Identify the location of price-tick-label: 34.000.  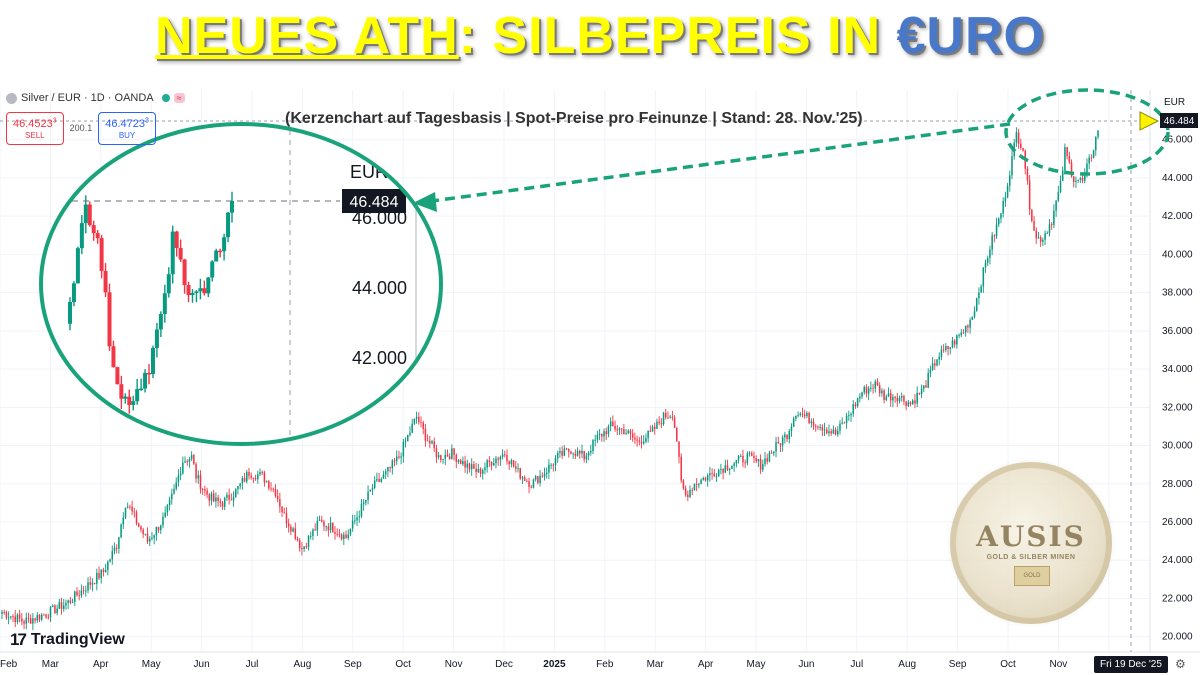
(1177, 369).